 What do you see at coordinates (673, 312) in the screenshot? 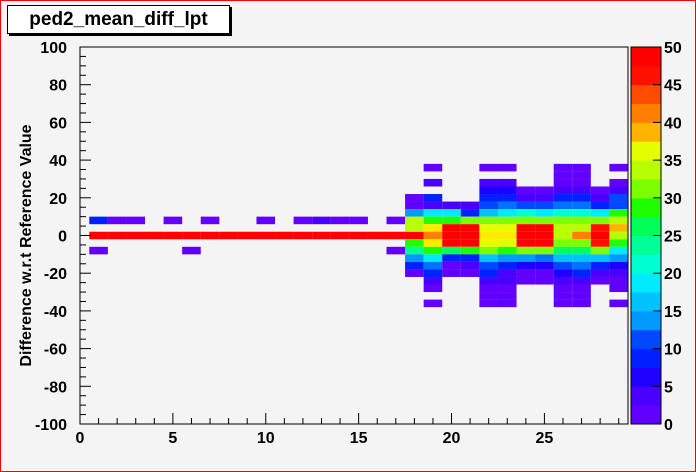
I see `palette-tick-label: 15` at bounding box center [673, 312].